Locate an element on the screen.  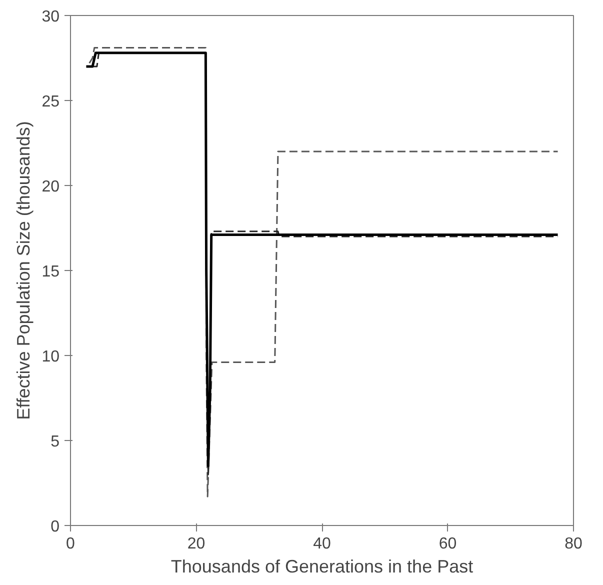
x-tick-label: 60 is located at coordinates (447, 544).